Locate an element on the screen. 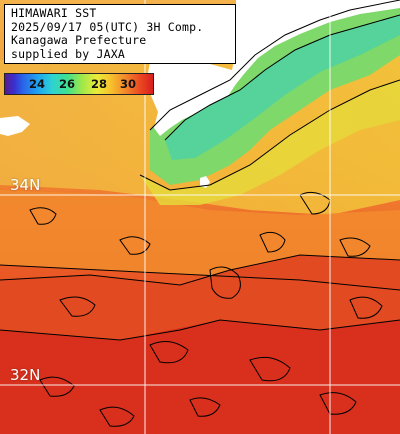 This screenshot has height=434, width=400. latitude-label-34n: 34N is located at coordinates (25, 185).